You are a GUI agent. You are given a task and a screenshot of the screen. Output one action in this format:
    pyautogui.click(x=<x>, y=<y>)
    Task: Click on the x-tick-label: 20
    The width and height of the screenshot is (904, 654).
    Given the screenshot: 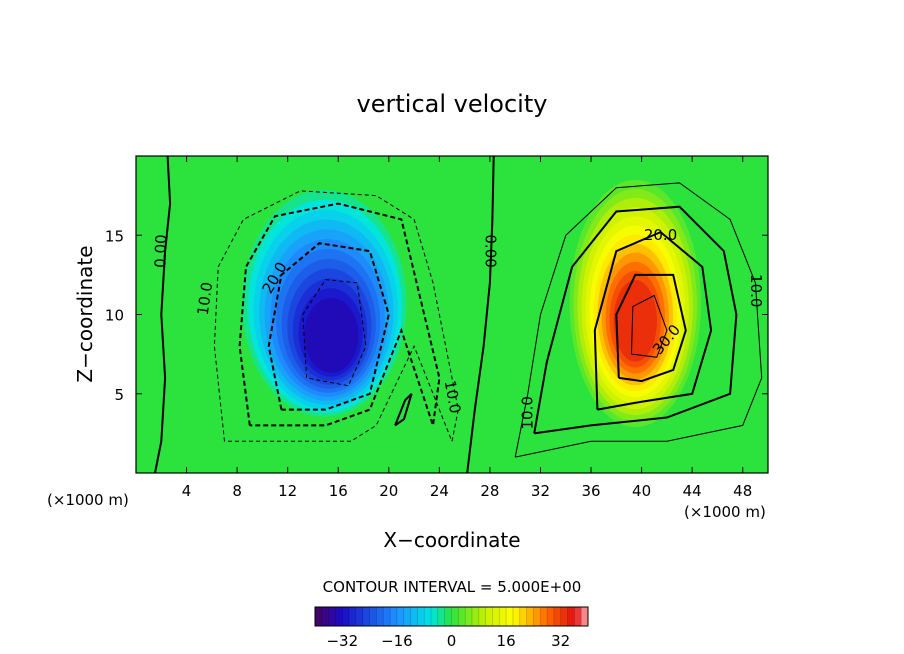 What is the action you would take?
    pyautogui.click(x=388, y=491)
    